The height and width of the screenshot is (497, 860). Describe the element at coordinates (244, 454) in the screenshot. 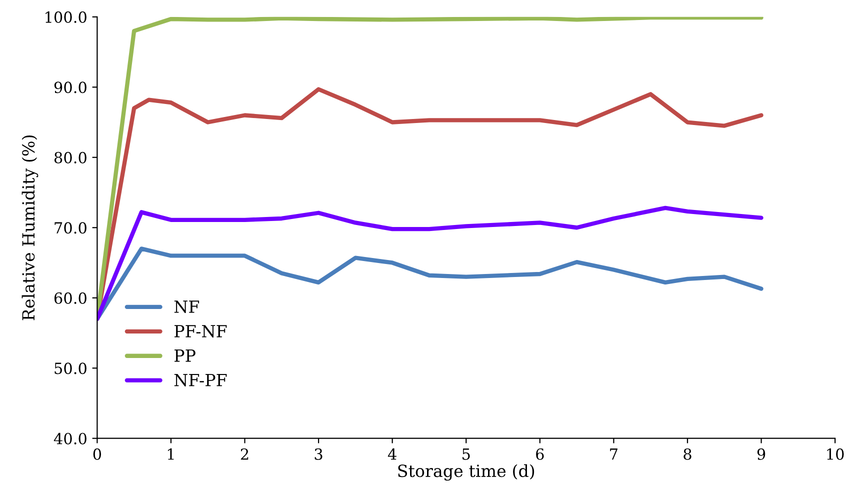

I see `x-tick-label: 2` at that location.